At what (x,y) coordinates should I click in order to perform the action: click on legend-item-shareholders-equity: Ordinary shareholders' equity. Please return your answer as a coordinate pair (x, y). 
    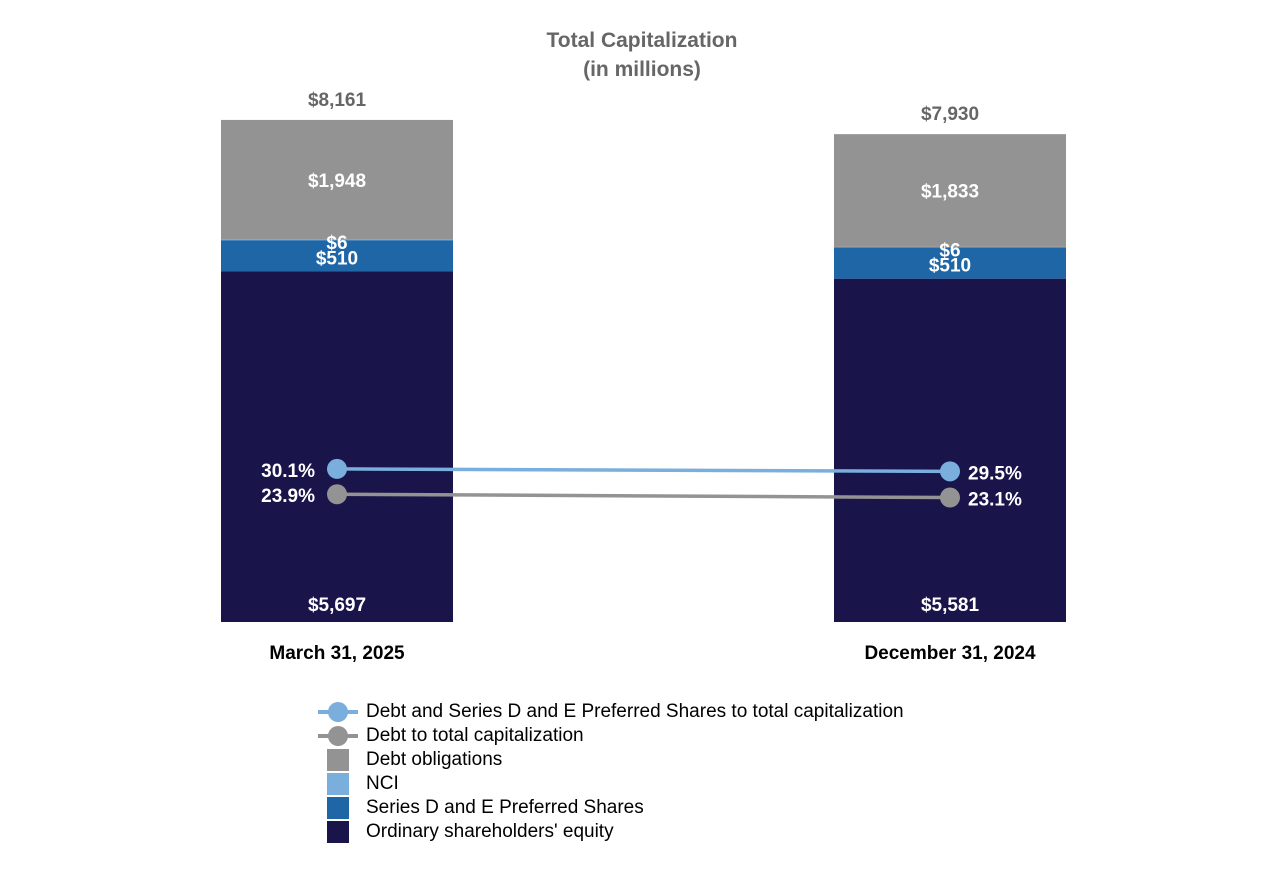
    Looking at the image, I should click on (611, 832).